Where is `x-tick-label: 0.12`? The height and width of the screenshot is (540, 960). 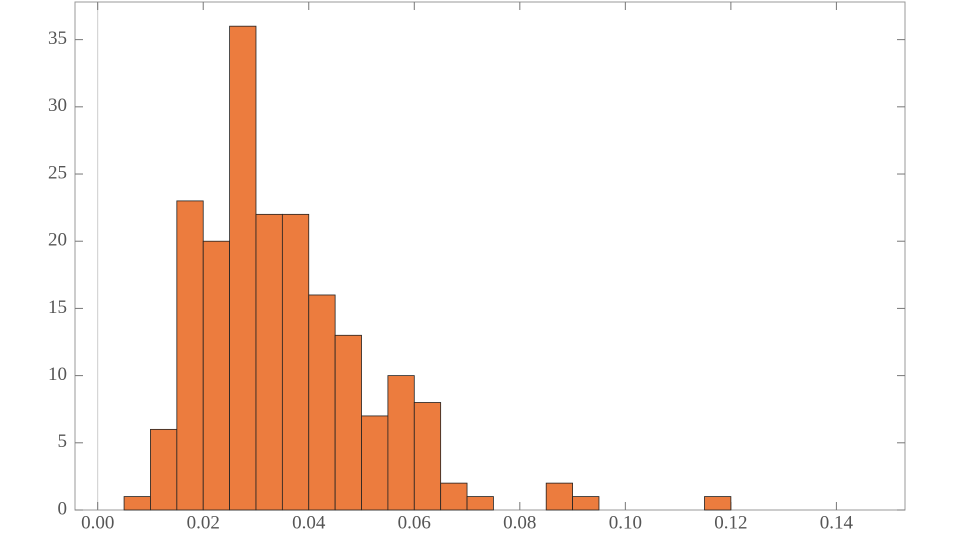 x-tick-label: 0.12 is located at coordinates (730, 522).